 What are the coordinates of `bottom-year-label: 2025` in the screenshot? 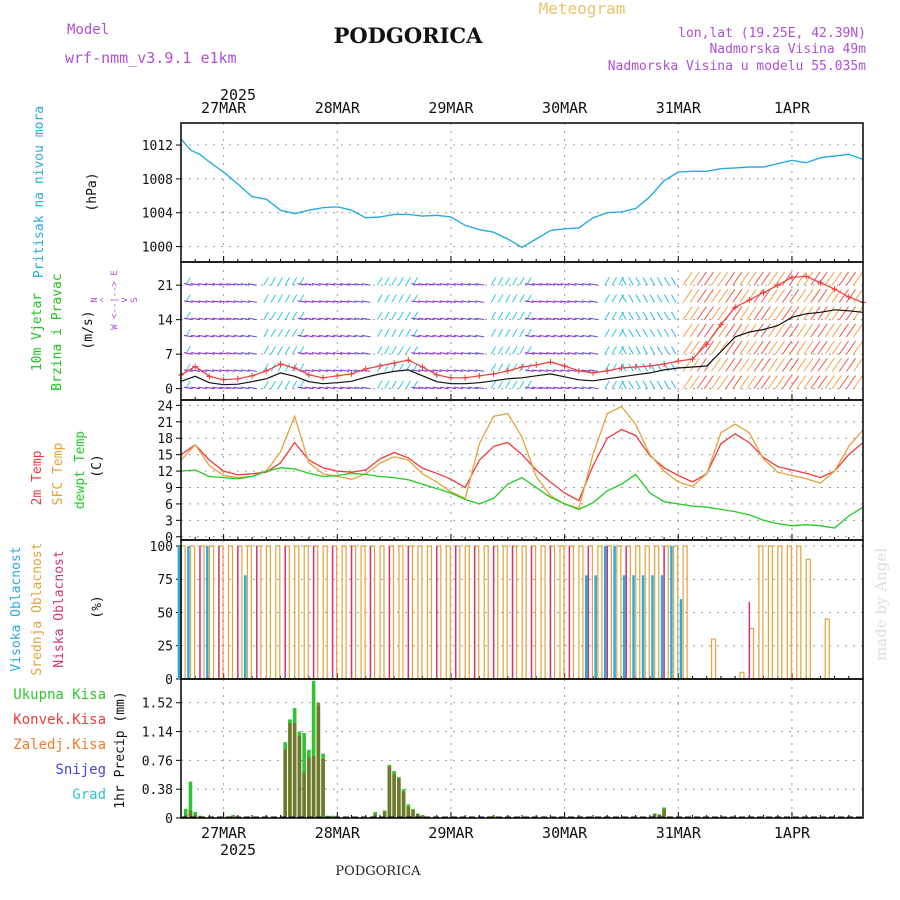 It's located at (238, 850).